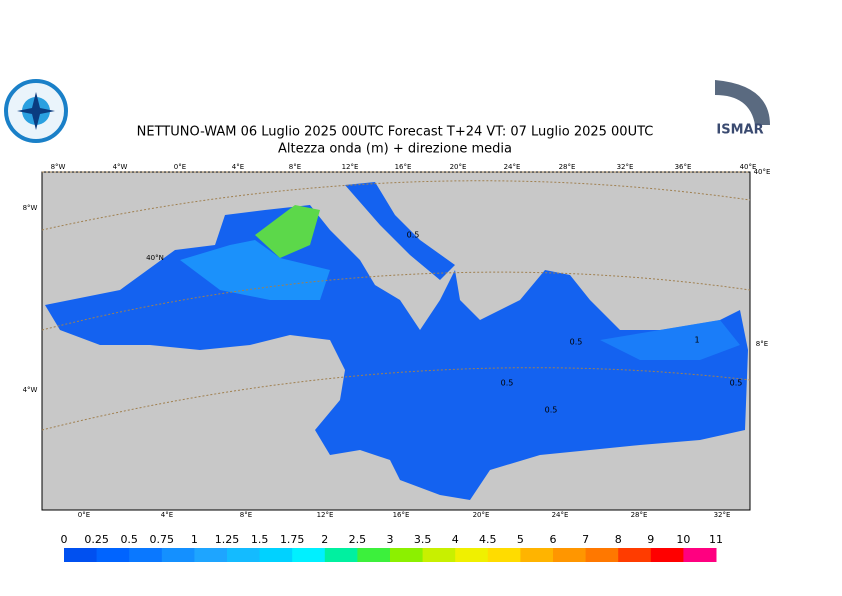  What do you see at coordinates (120, 167) in the screenshot?
I see `lon-label: 4°W` at bounding box center [120, 167].